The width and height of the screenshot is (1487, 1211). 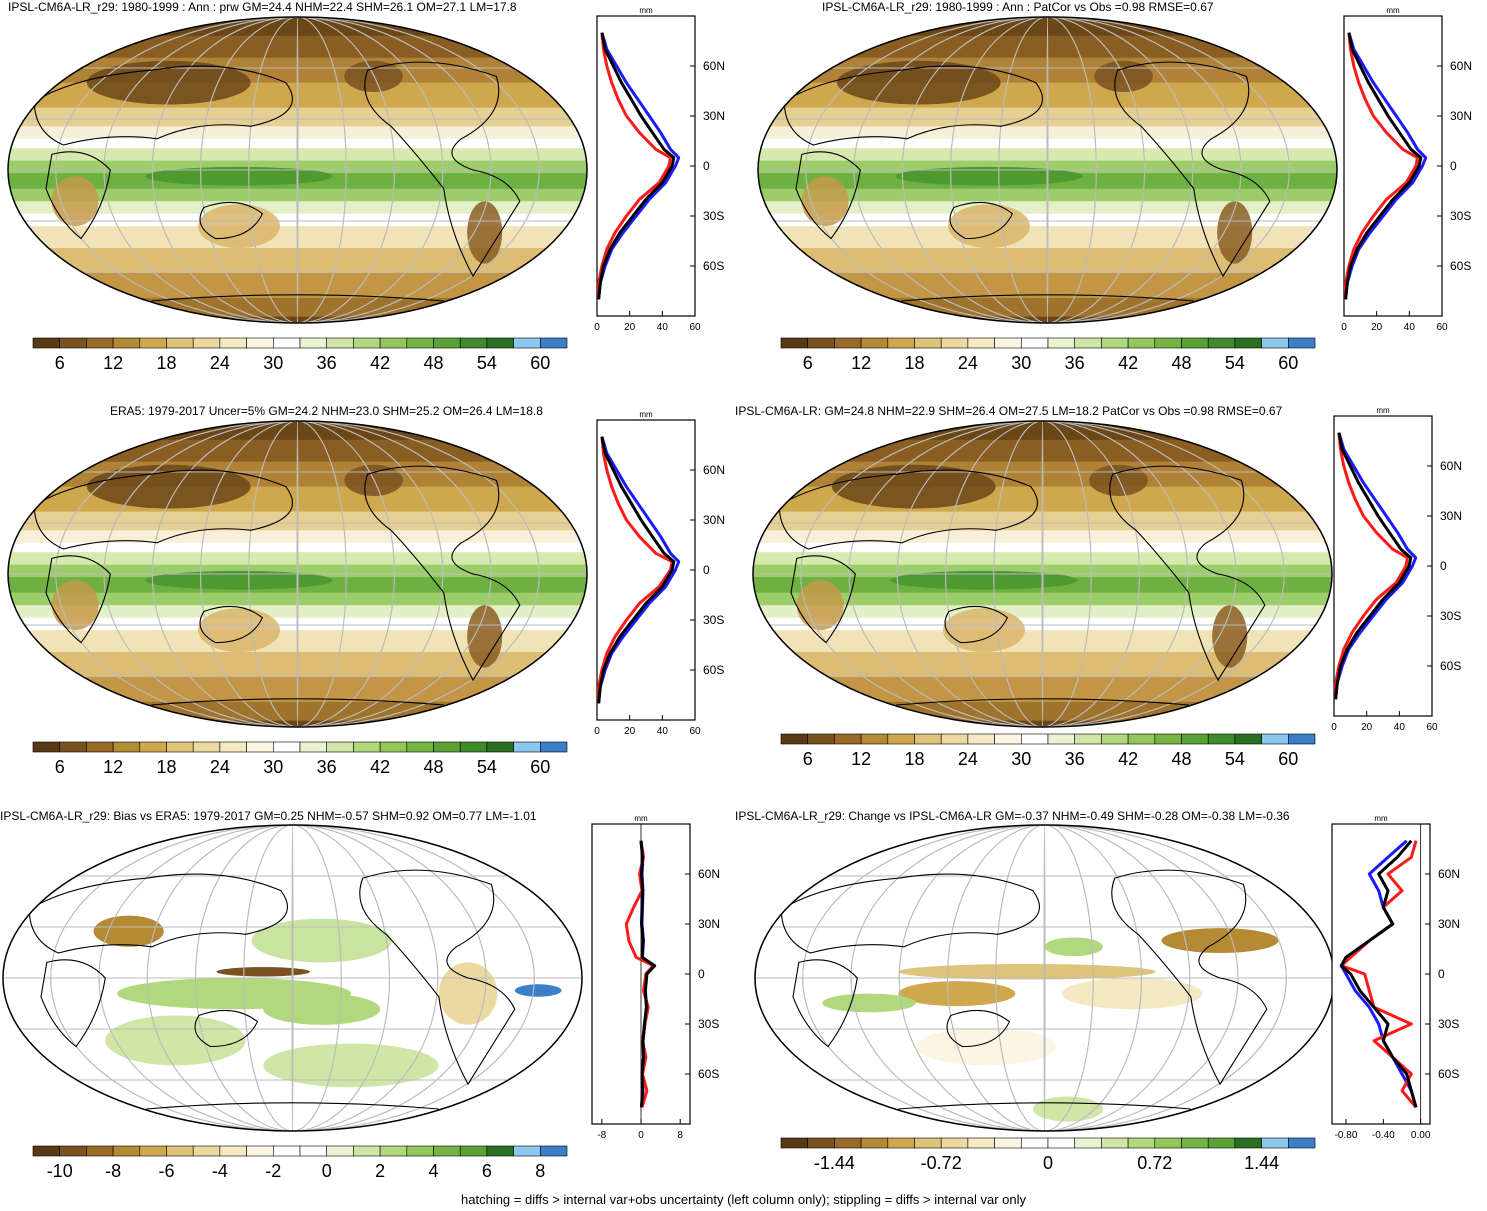 I want to click on colorbar-label: -6, so click(x=166, y=1171).